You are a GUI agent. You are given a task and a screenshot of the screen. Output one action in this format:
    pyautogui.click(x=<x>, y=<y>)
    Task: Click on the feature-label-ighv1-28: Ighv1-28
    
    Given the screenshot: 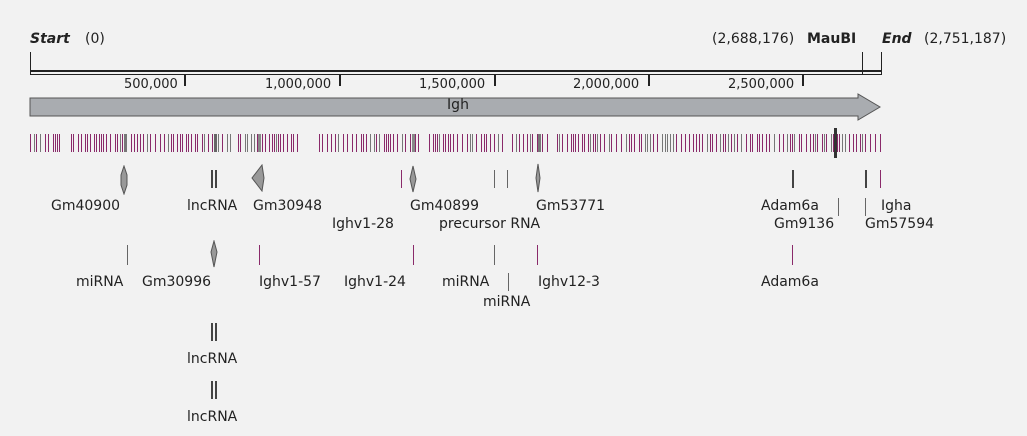 What is the action you would take?
    pyautogui.click(x=363, y=224)
    